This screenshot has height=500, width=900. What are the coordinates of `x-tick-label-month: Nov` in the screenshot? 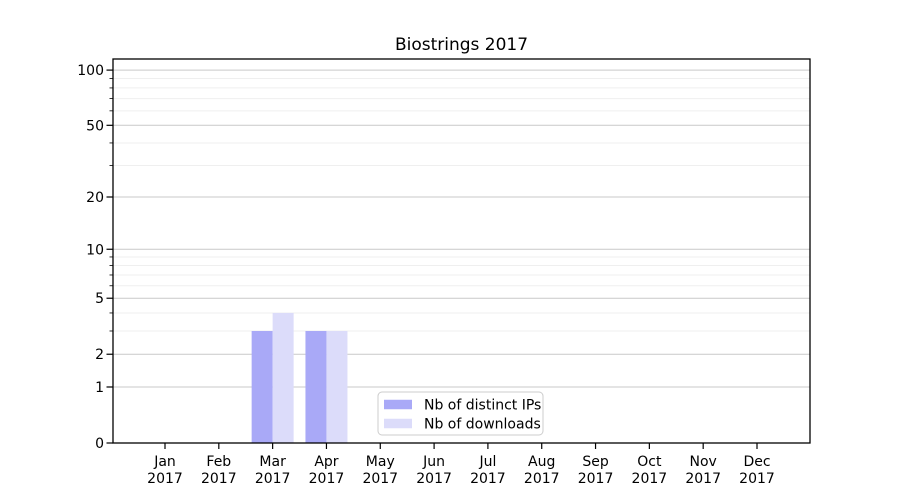 It's located at (703, 462).